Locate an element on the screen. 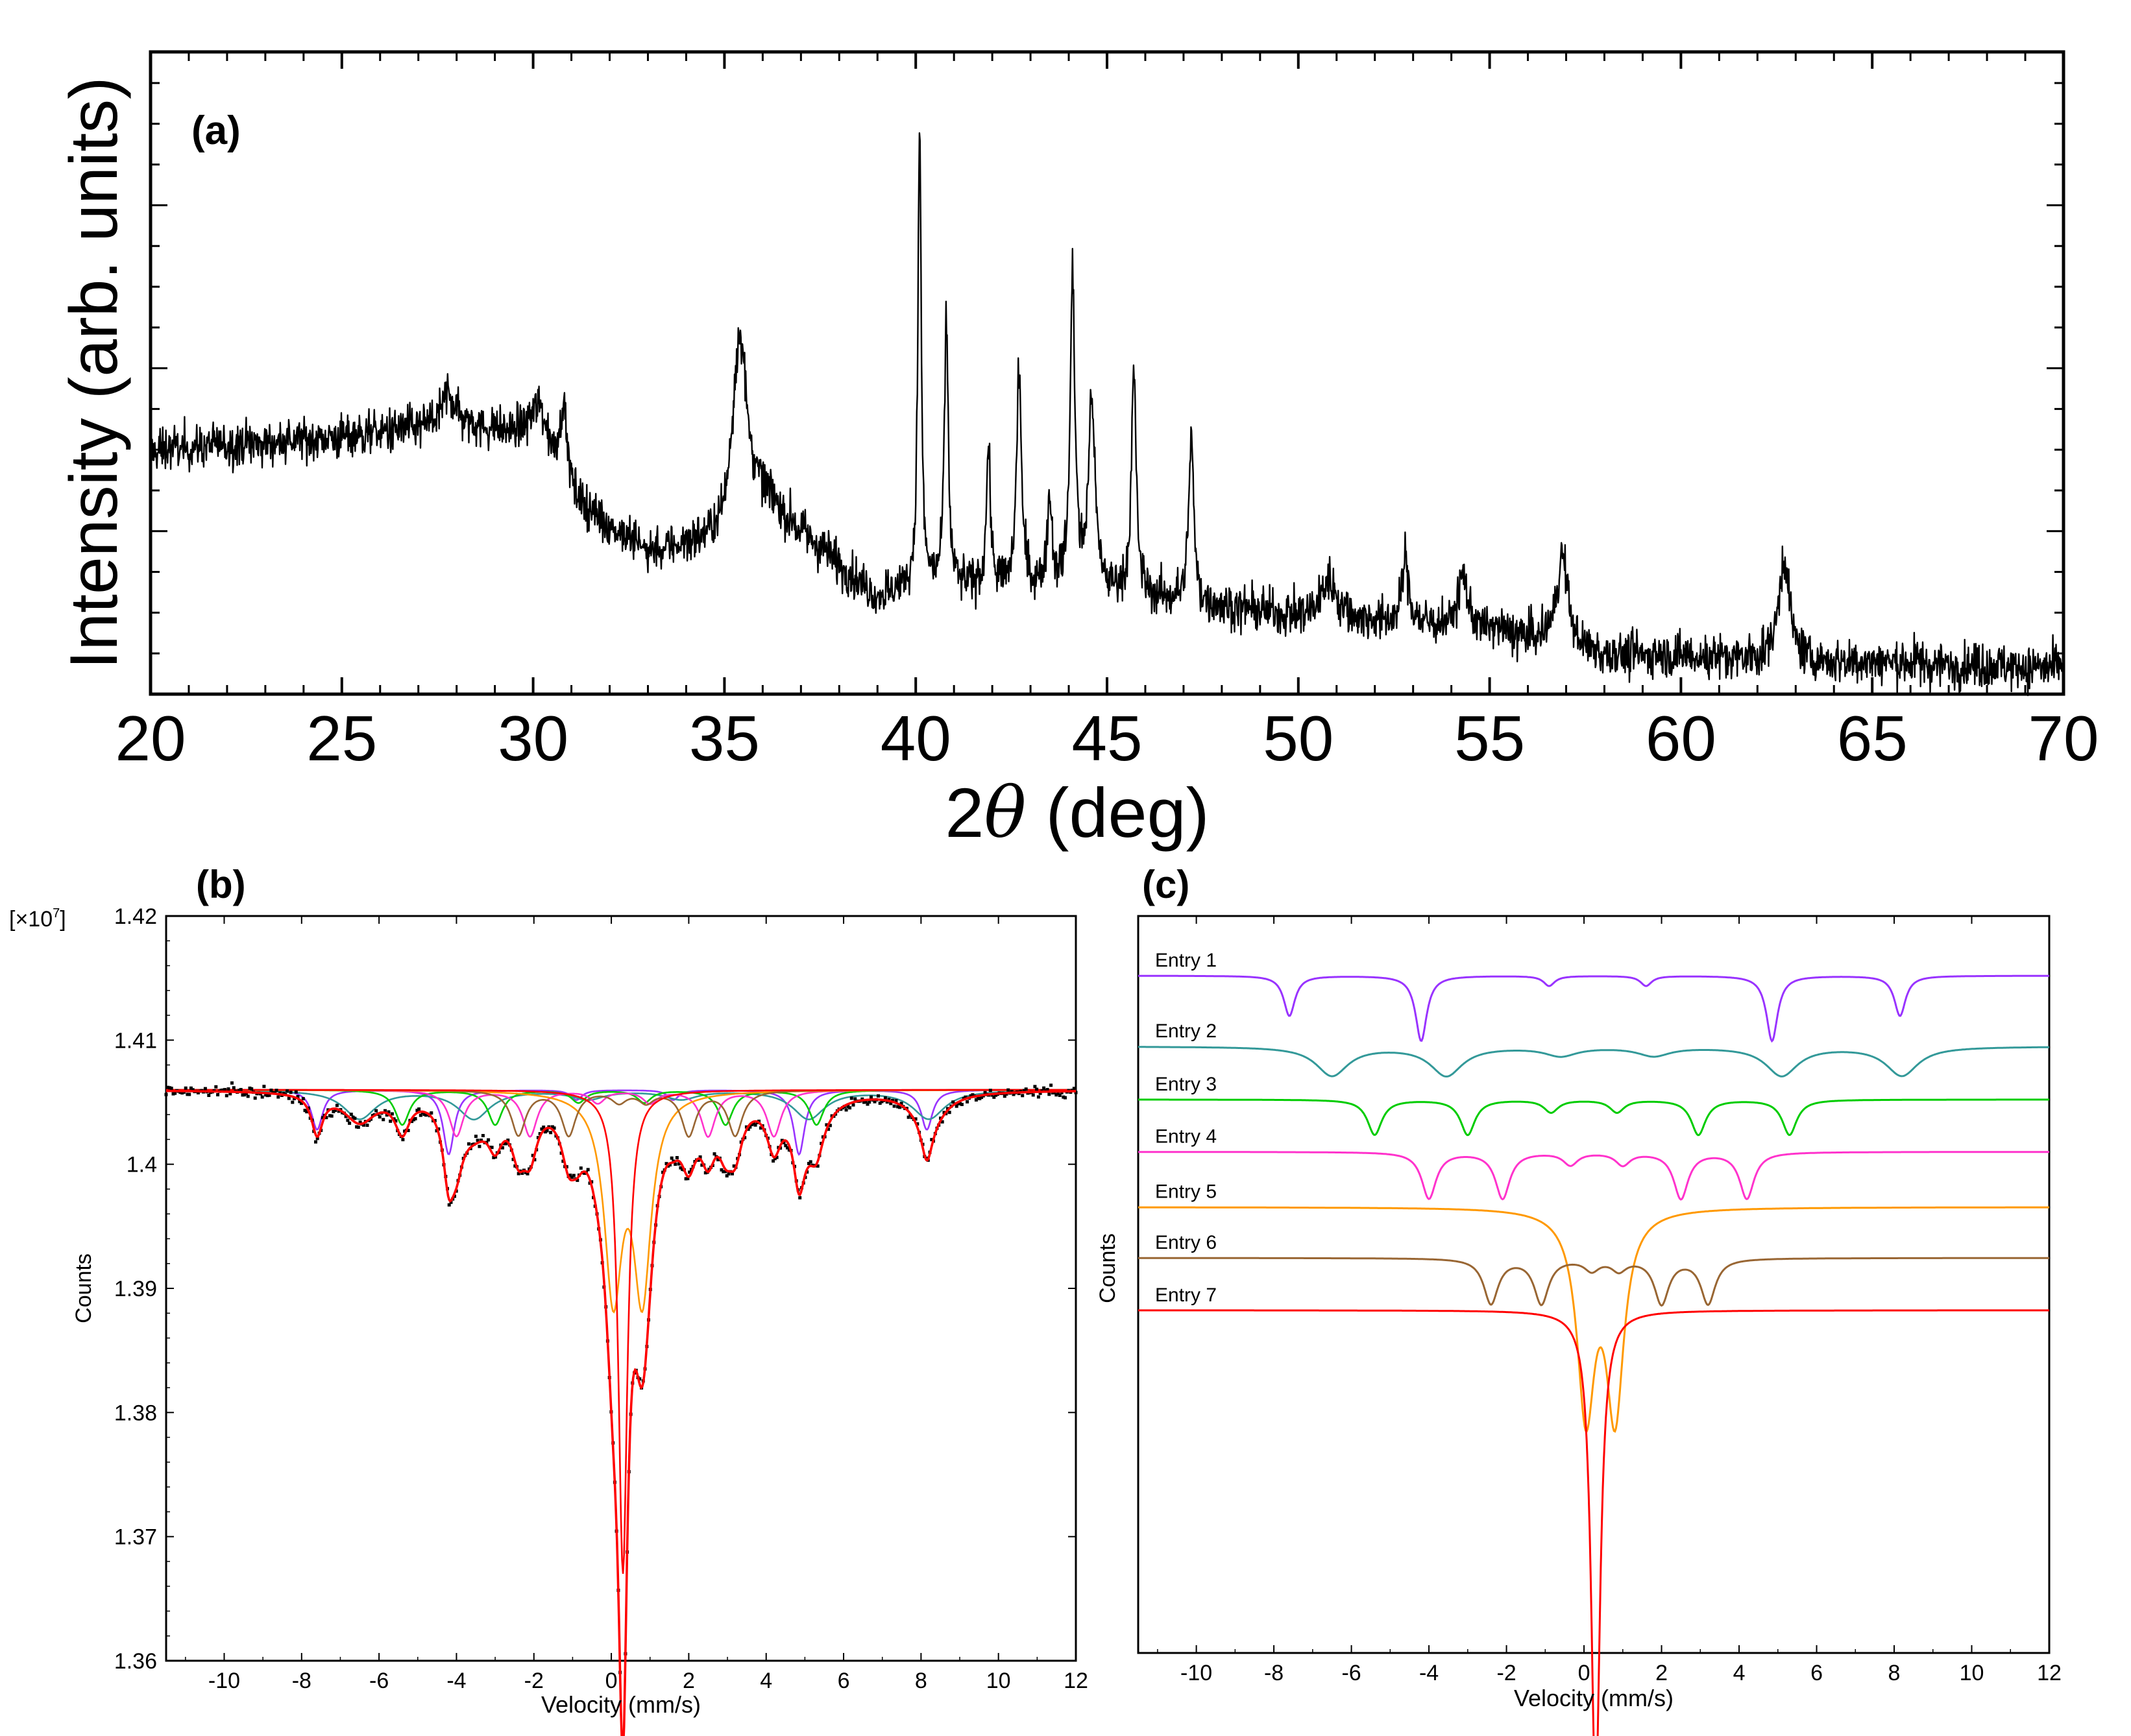 Image resolution: width=2131 pixels, height=1736 pixels. b-y-tick-label: 1.42 is located at coordinates (135, 916).